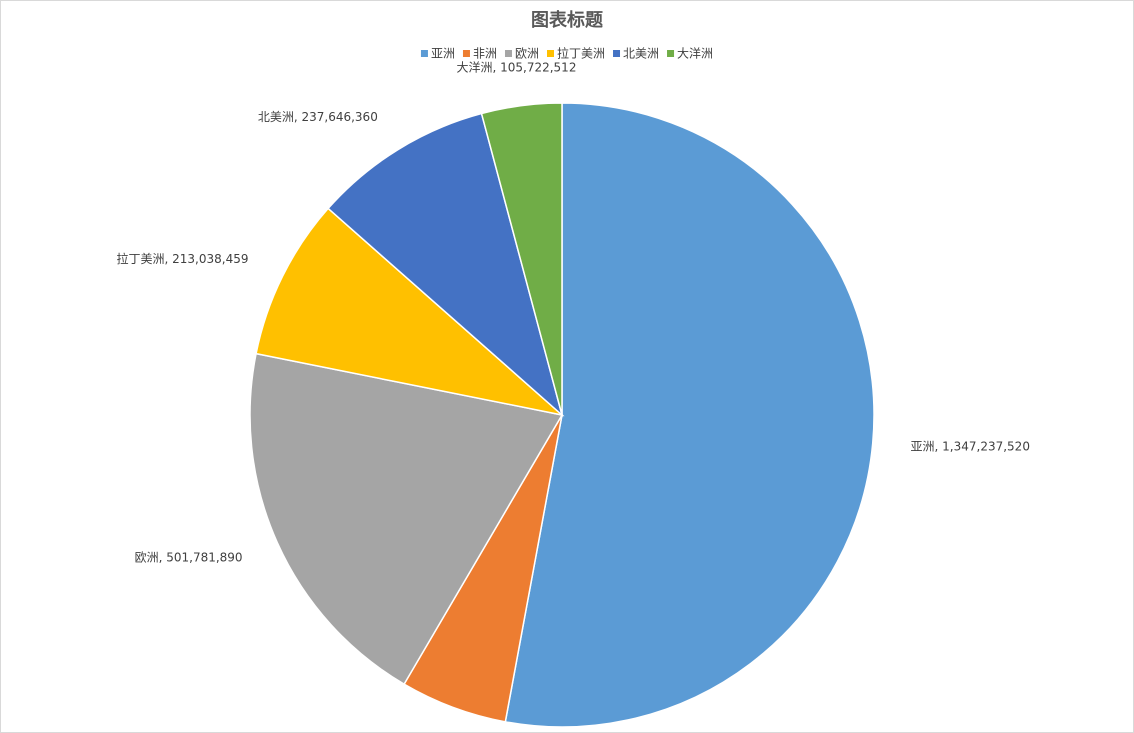  I want to click on chart-title: 图表标题, so click(567, 20).